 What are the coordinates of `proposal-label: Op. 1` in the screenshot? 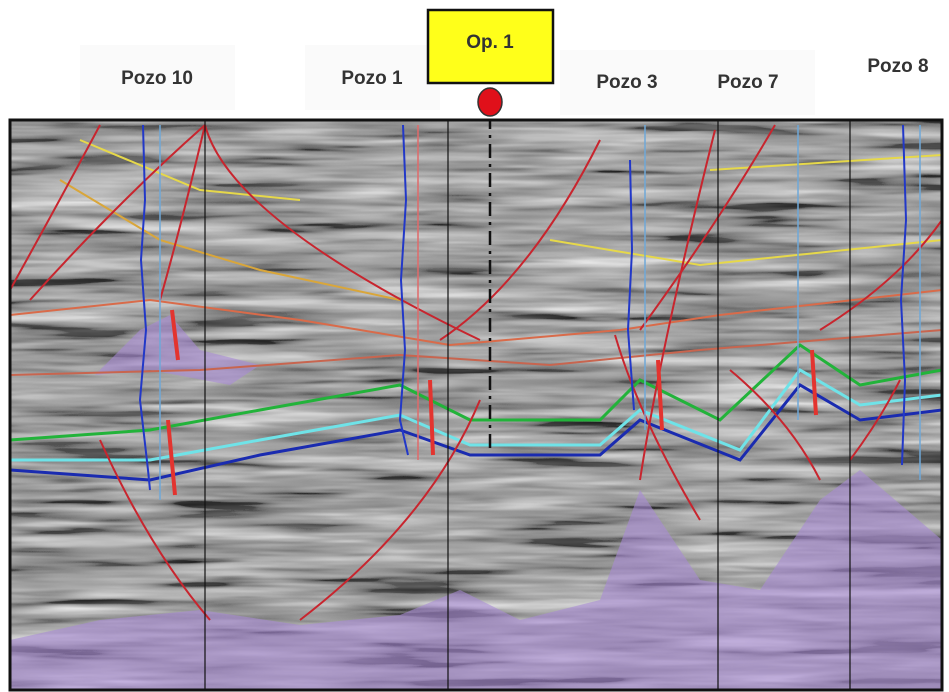 It's located at (490, 42).